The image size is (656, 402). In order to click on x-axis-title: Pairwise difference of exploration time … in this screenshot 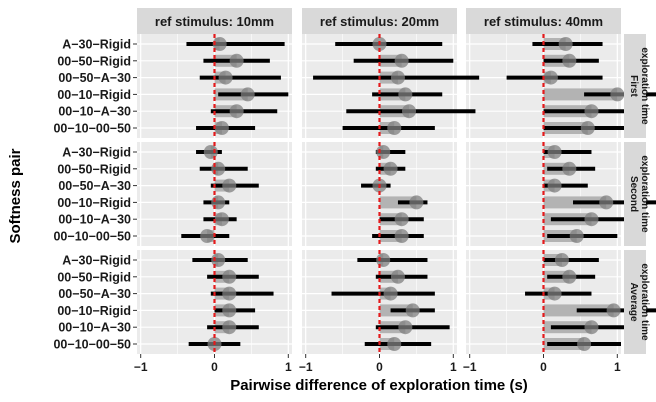, I will do `click(379, 385)`.